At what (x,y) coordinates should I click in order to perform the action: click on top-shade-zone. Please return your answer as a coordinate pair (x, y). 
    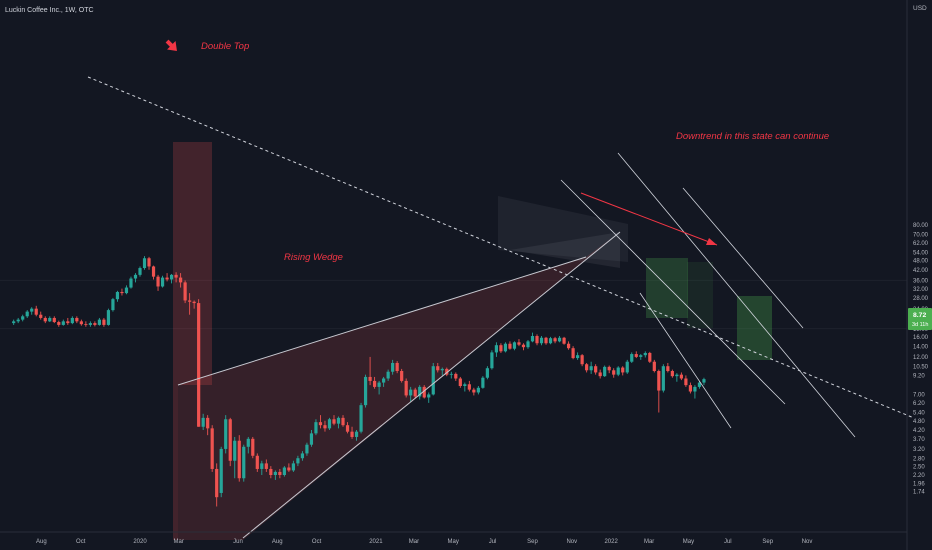
    Looking at the image, I should click on (563, 229).